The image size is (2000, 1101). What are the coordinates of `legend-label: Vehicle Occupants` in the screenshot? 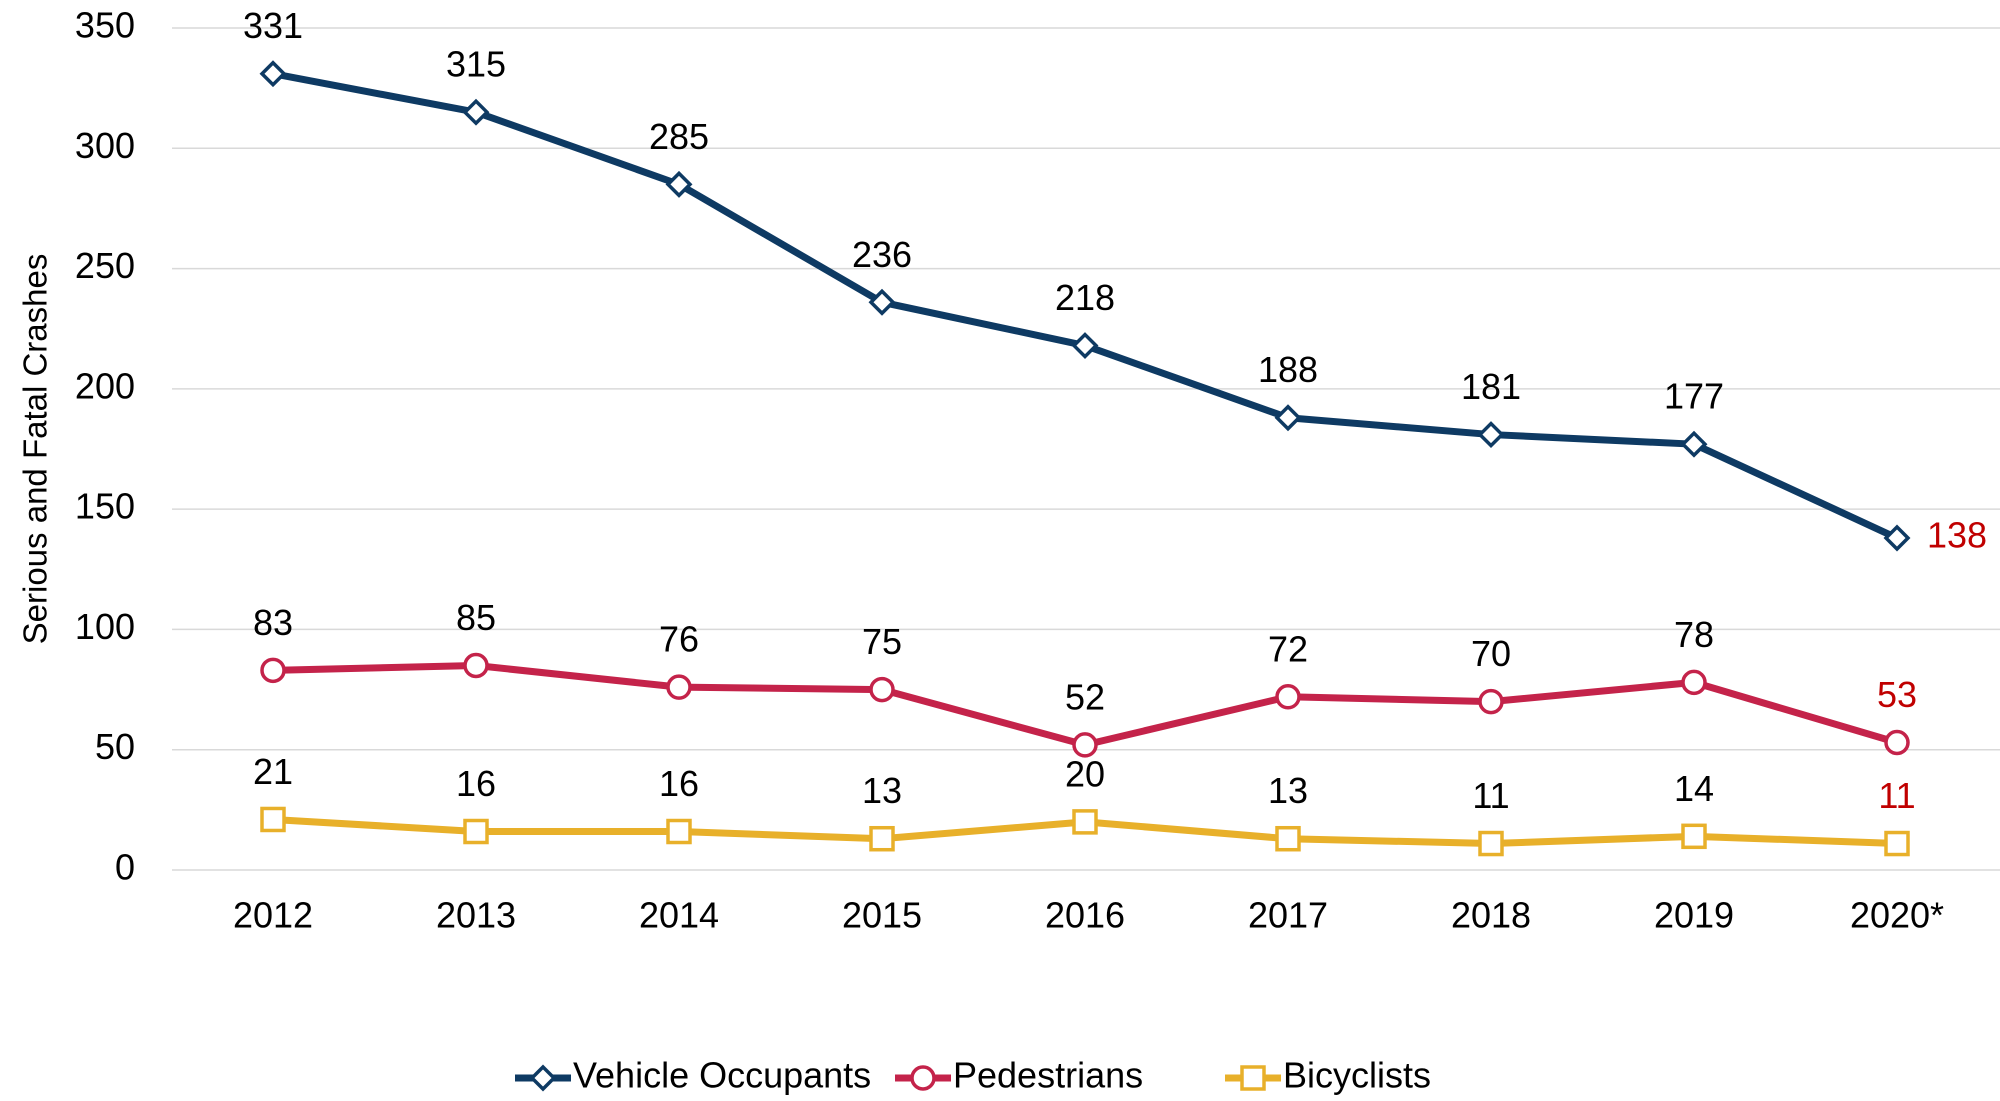 It's located at (722, 1075).